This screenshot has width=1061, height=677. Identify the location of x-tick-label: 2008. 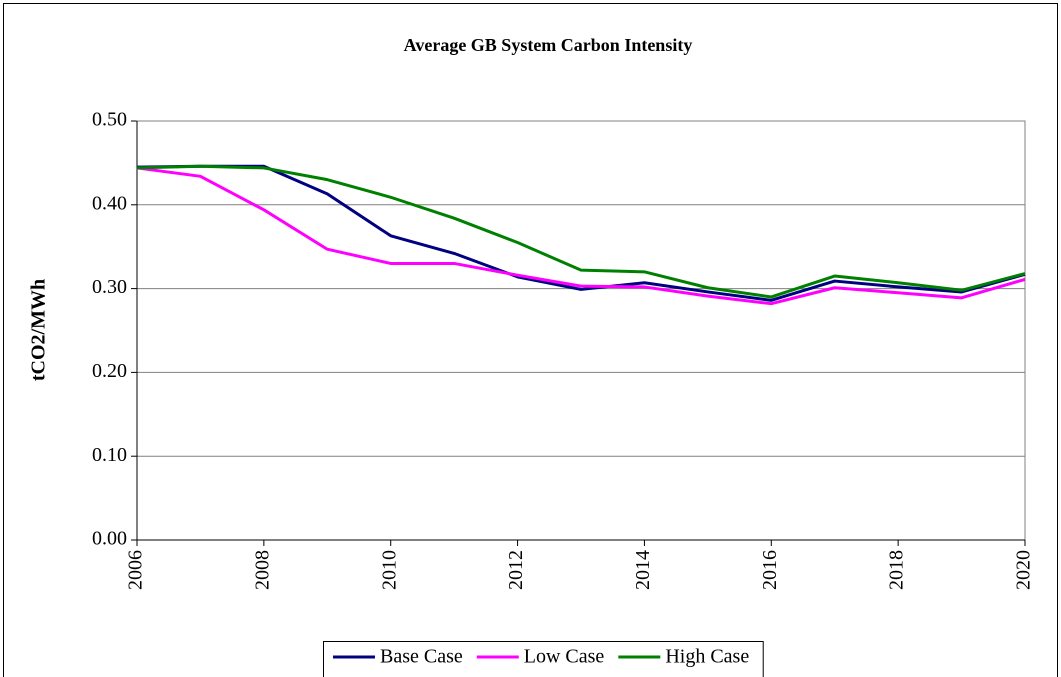
(262, 570).